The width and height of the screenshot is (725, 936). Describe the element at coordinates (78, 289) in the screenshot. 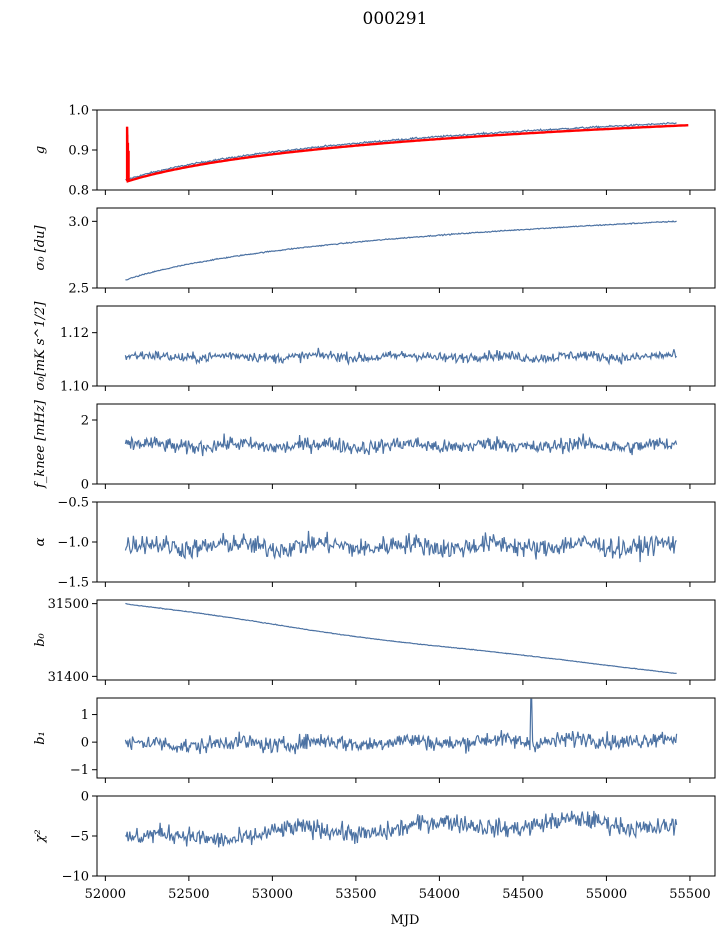

I see `y-tick-label: 2.5` at that location.